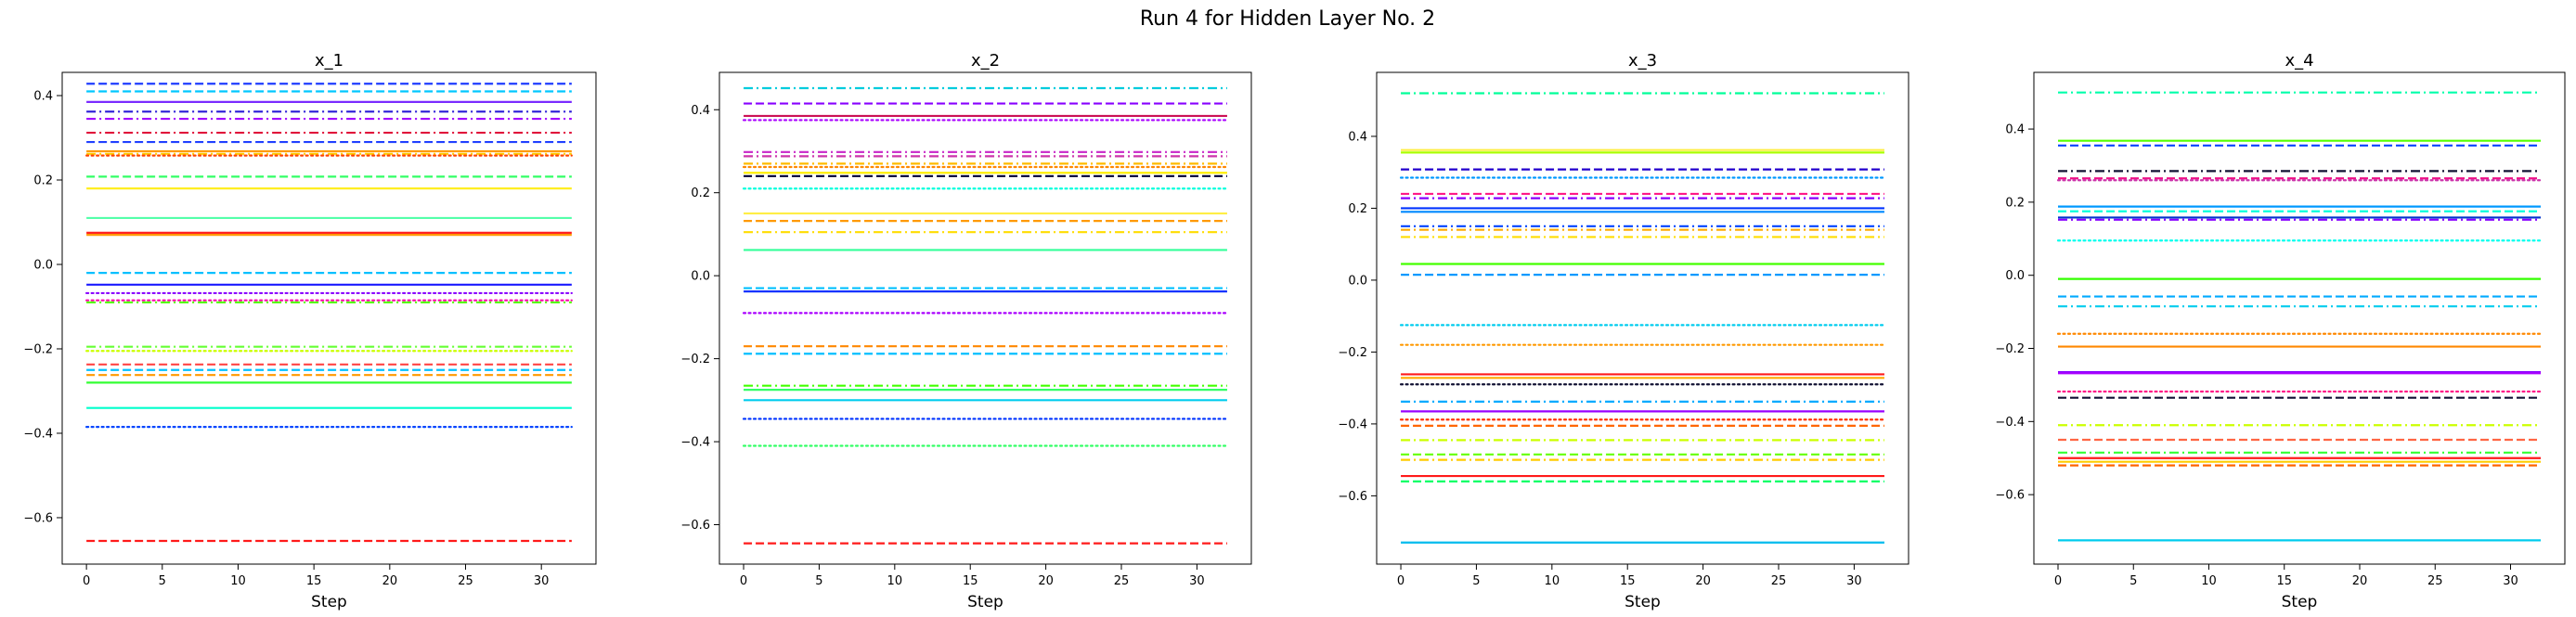 The image size is (2576, 617). What do you see at coordinates (2299, 61) in the screenshot?
I see `chart-title: x_4` at bounding box center [2299, 61].